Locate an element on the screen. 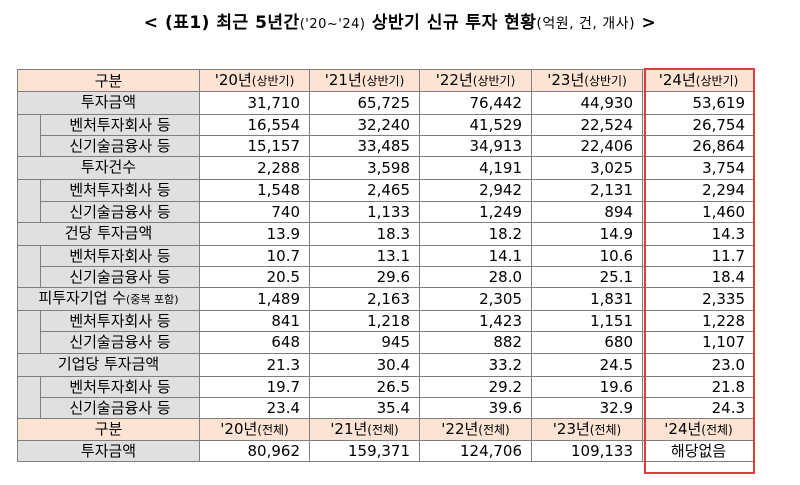 The image size is (800, 485). header-year-cell: '24년(전체) is located at coordinates (699, 429).